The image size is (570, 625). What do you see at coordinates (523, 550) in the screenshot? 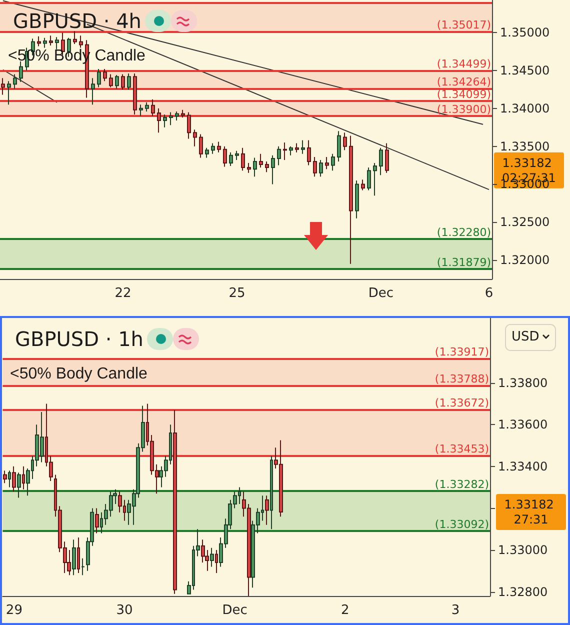
I see `y-tick-label: 1.33000` at bounding box center [523, 550].